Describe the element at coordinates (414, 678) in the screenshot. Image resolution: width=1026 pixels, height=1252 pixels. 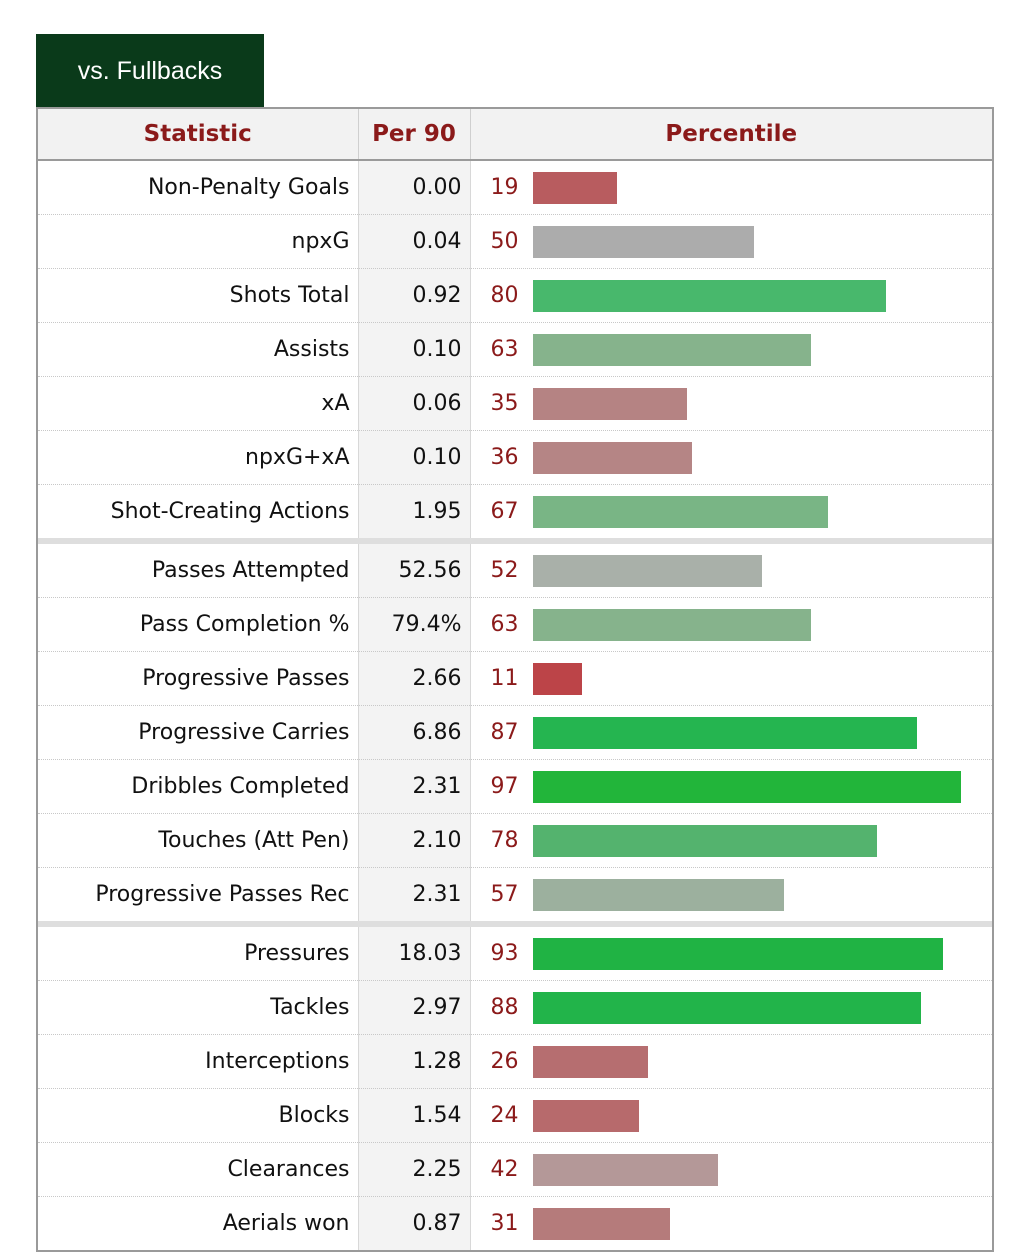
I see `per90-value: 2.66` at that location.